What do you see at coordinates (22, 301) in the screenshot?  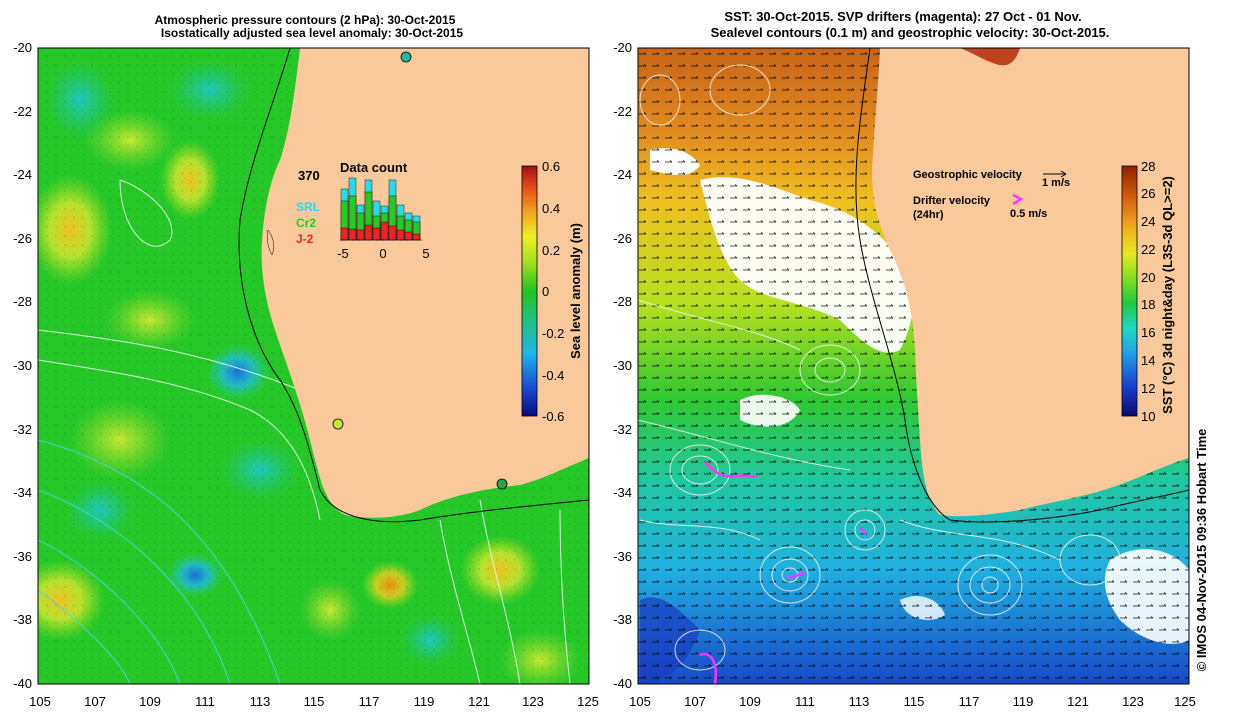 I see `left-y-tick: -28` at bounding box center [22, 301].